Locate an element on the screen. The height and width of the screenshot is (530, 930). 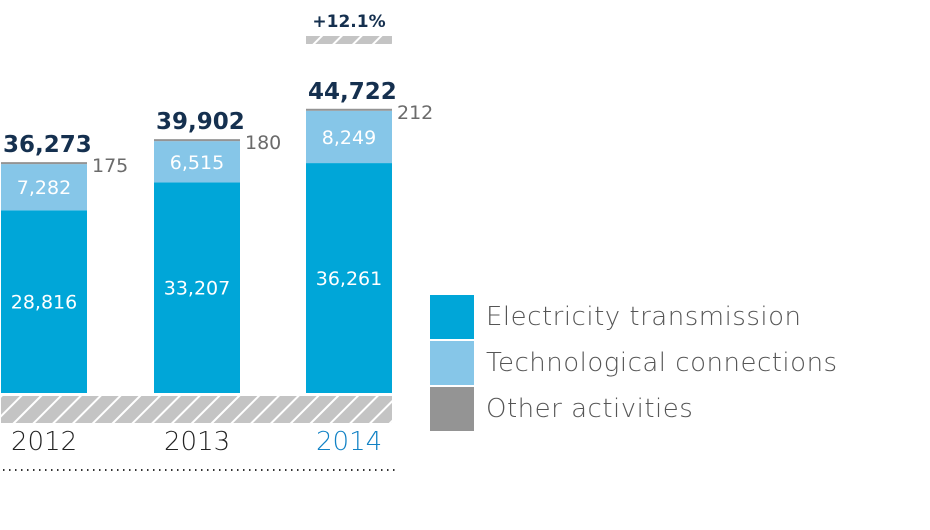
label-total: 44,722 is located at coordinates (352, 92).